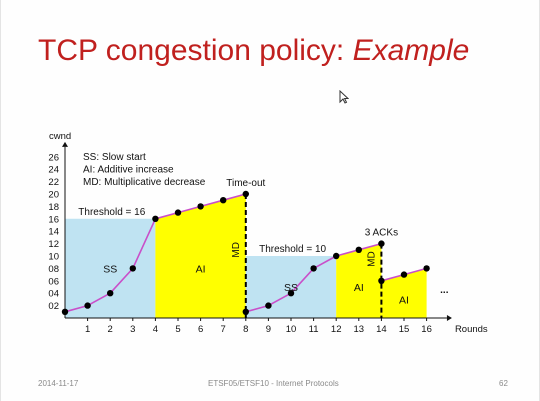 Image resolution: width=540 pixels, height=401 pixels. Describe the element at coordinates (404, 329) in the screenshot. I see `x-tick-label: 15` at that location.